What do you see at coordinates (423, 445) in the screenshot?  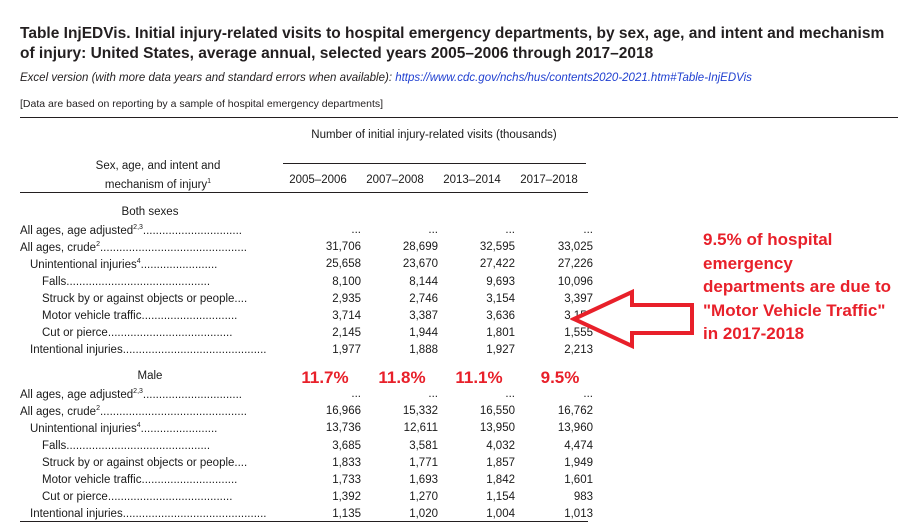 I see `cell-value: 3,581` at bounding box center [423, 445].